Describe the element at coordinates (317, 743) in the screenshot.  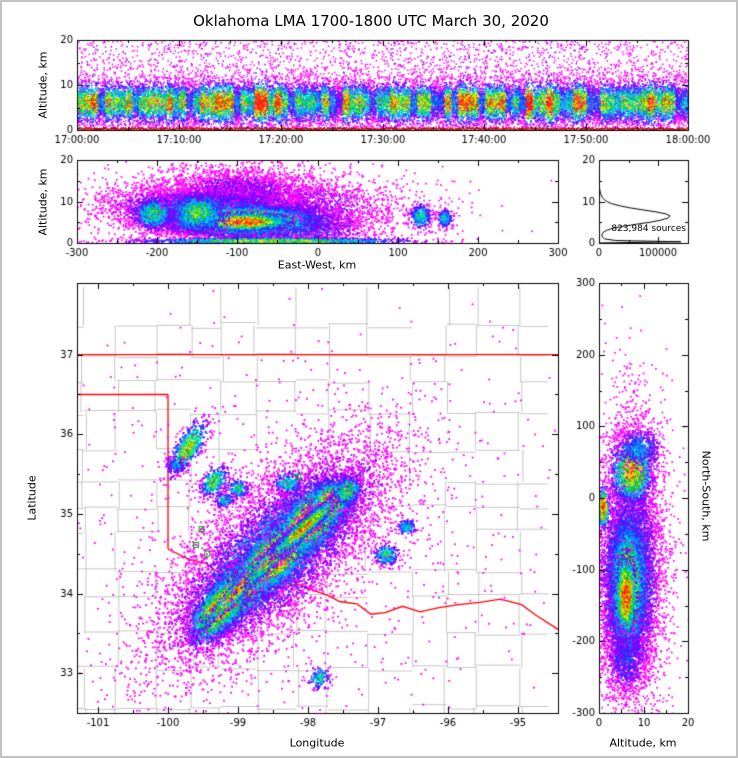
I see `longitude-axis-label: Longitude` at that location.